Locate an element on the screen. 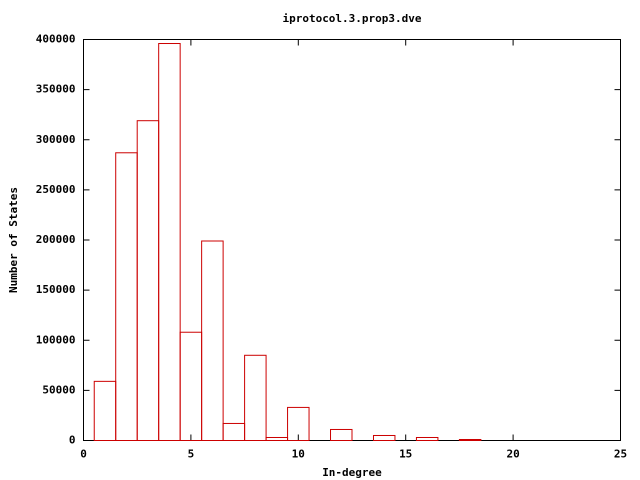 This screenshot has height=480, width=640. y-tick-label: 300000 is located at coordinates (56, 139).